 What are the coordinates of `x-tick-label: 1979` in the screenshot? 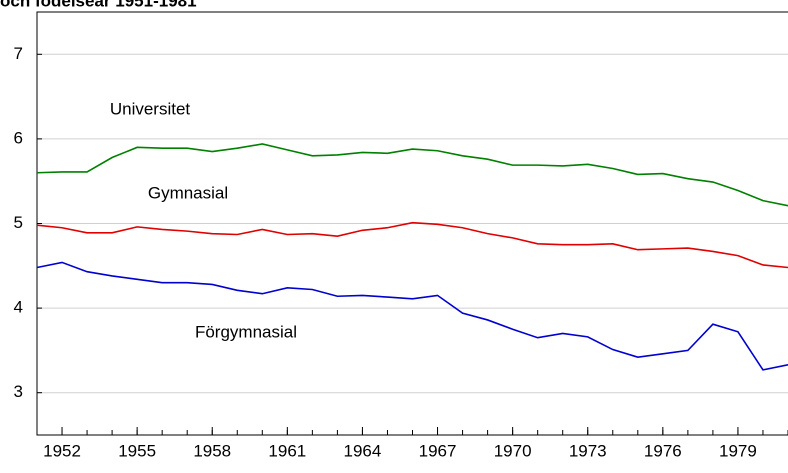 It's located at (738, 450).